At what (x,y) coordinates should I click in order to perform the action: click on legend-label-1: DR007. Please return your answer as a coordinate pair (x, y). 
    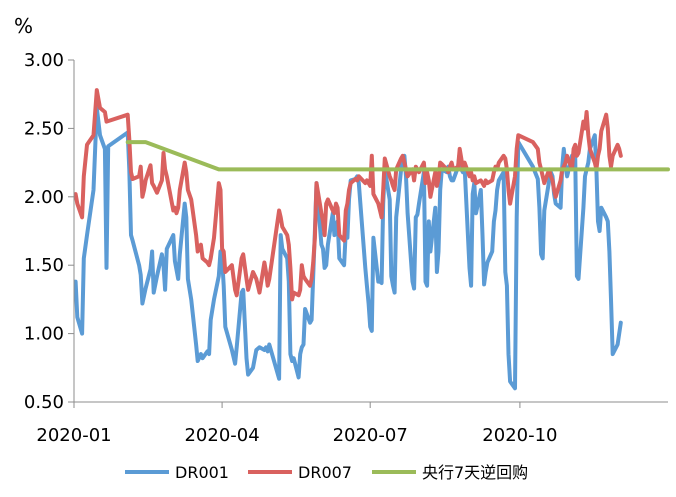
    Looking at the image, I should click on (325, 472).